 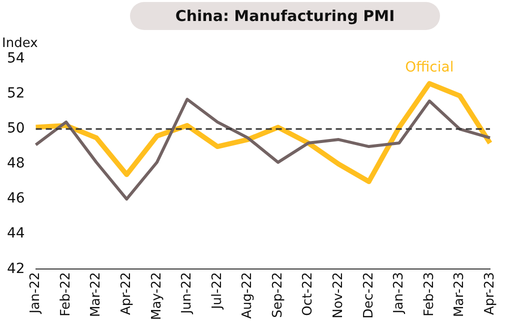 I want to click on x-tick-label: Nov-22, so click(x=338, y=295).